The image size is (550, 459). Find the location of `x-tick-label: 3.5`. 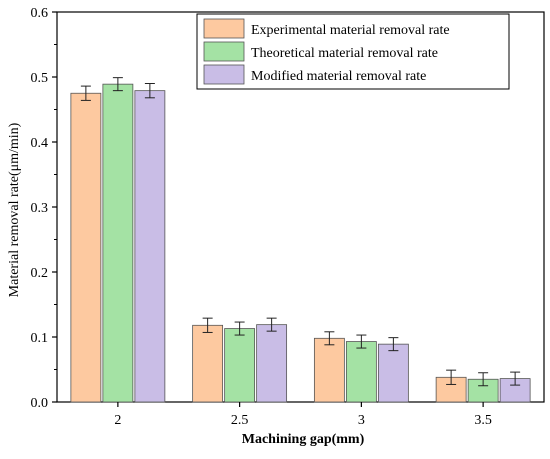

x-tick-label: 3.5 is located at coordinates (483, 420).